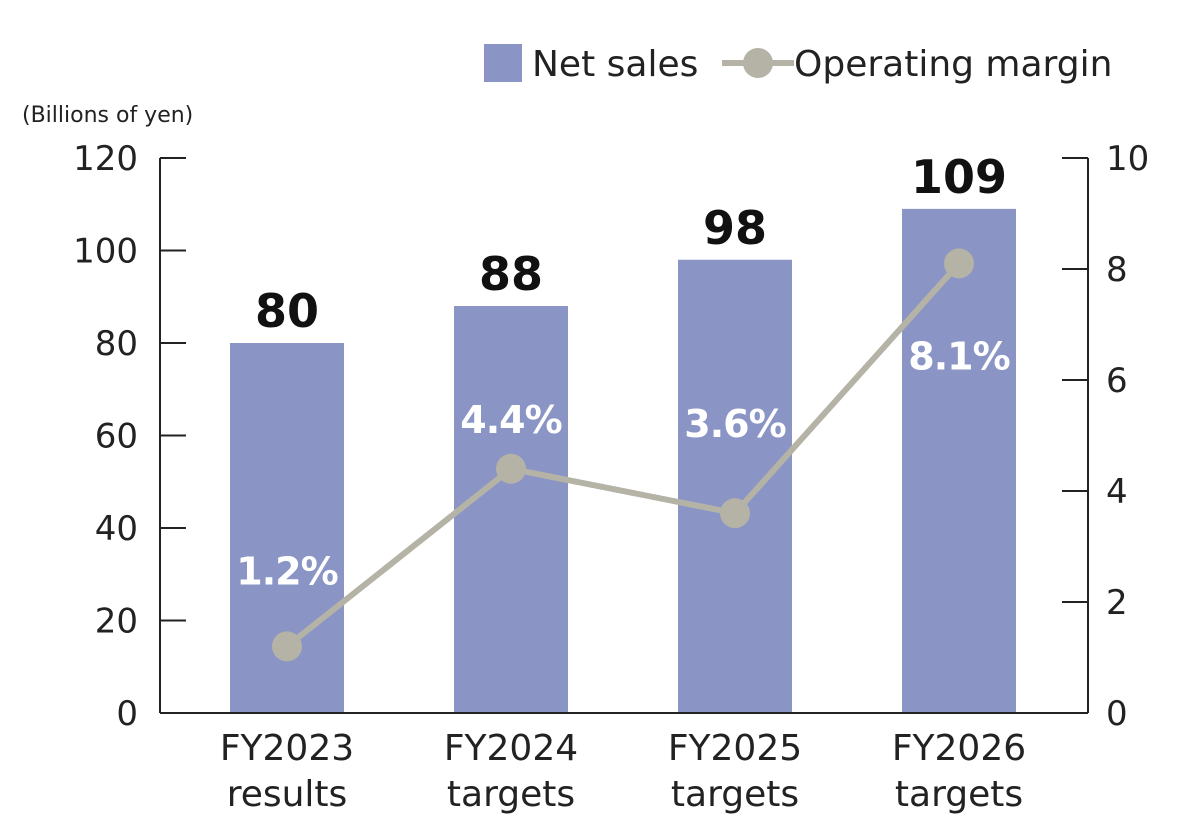  What do you see at coordinates (511, 748) in the screenshot?
I see `x-axis-category-label: FY2024` at bounding box center [511, 748].